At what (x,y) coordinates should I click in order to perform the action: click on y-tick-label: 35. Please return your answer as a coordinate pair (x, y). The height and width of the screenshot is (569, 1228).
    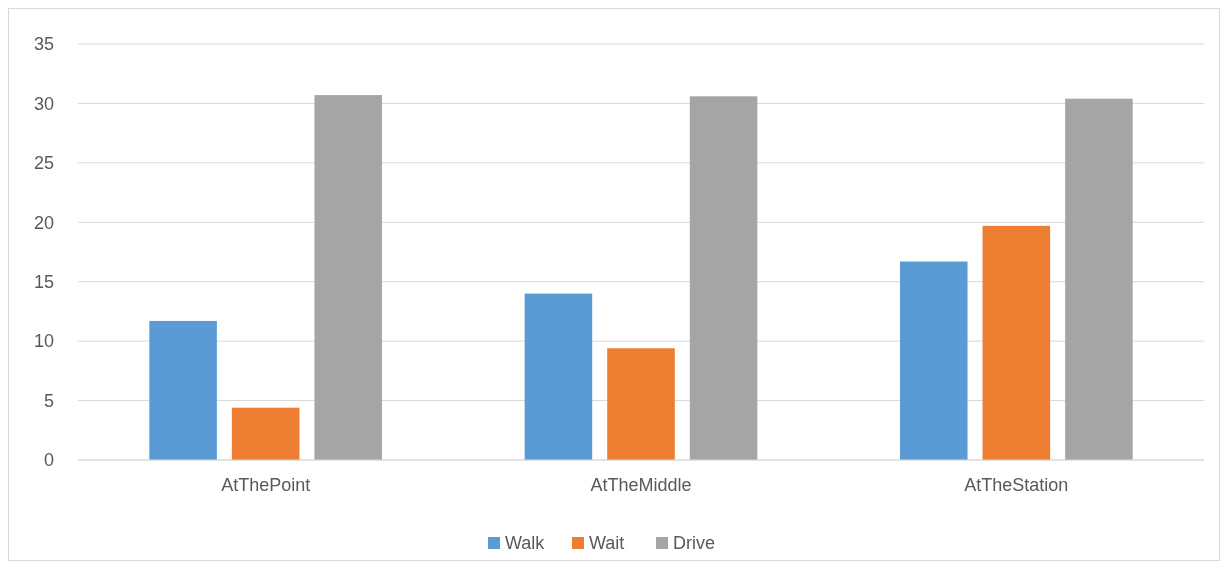
    Looking at the image, I should click on (43, 44).